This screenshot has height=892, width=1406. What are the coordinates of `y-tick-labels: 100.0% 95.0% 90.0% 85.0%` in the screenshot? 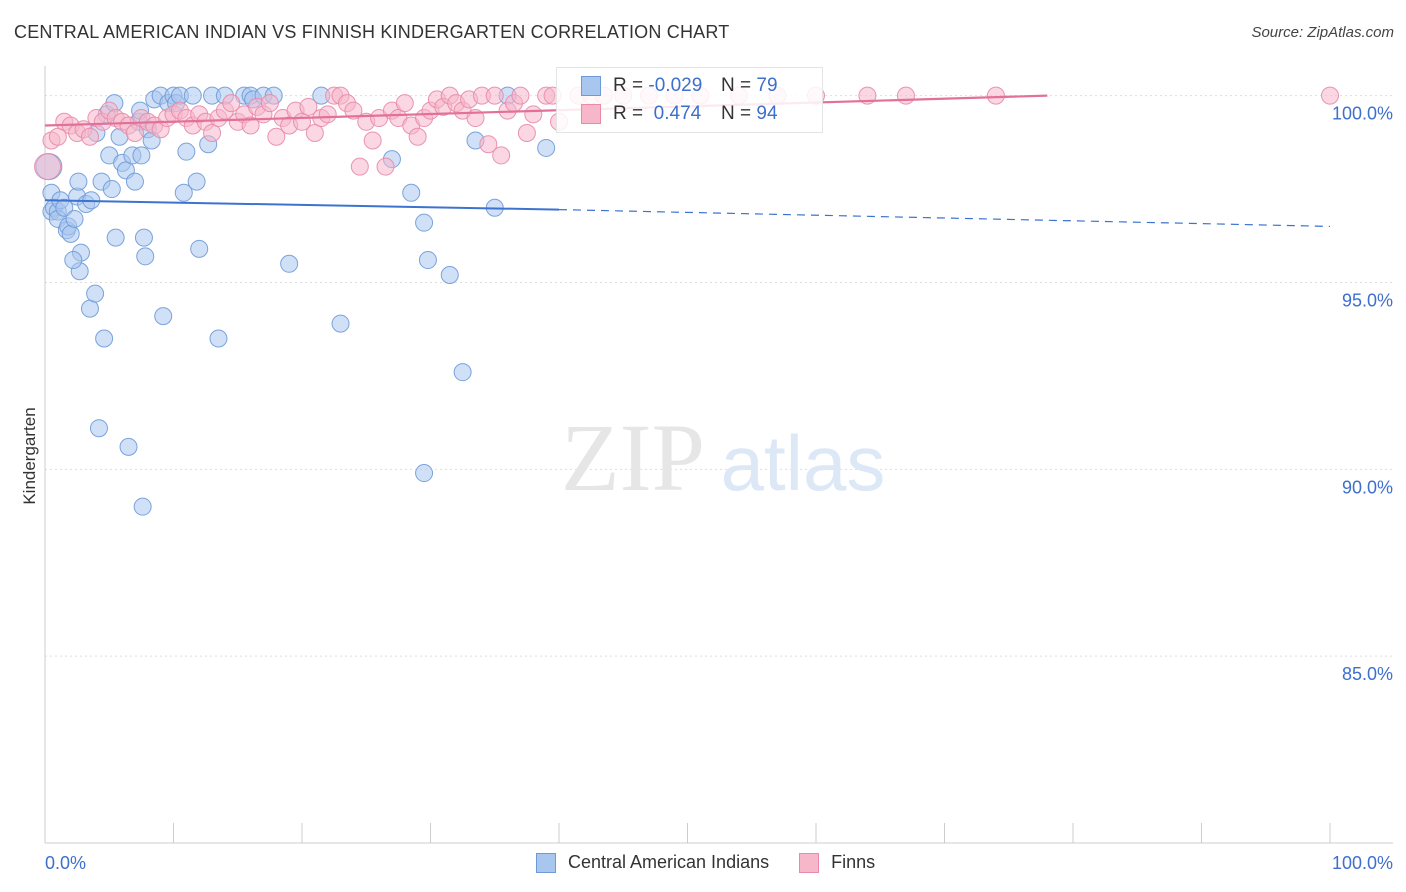 It's located at (1362, 394).